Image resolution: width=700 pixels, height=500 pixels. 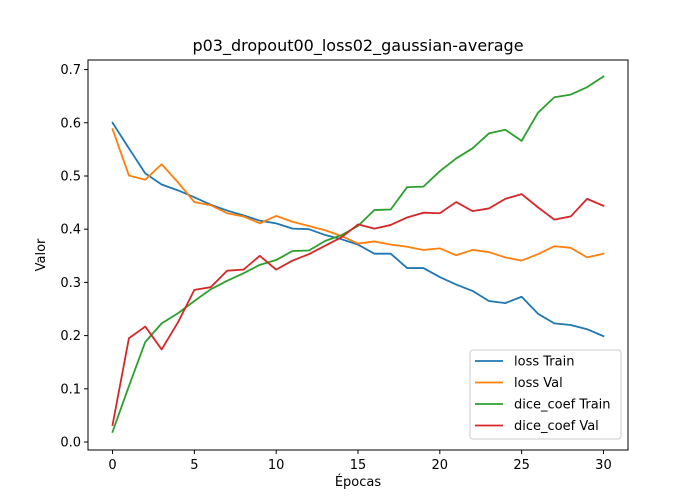 What do you see at coordinates (358, 465) in the screenshot?
I see `x-tick-label: 15` at bounding box center [358, 465].